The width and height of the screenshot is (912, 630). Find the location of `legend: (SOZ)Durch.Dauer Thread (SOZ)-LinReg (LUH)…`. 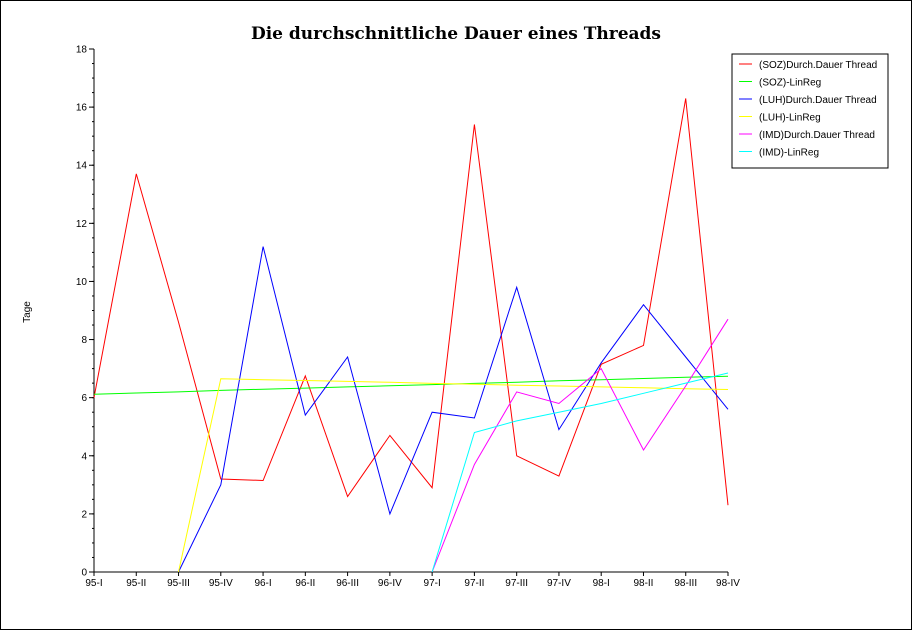

legend: (SOZ)Durch.Dauer Thread (SOZ)-LinReg (LUH)… is located at coordinates (810, 111).